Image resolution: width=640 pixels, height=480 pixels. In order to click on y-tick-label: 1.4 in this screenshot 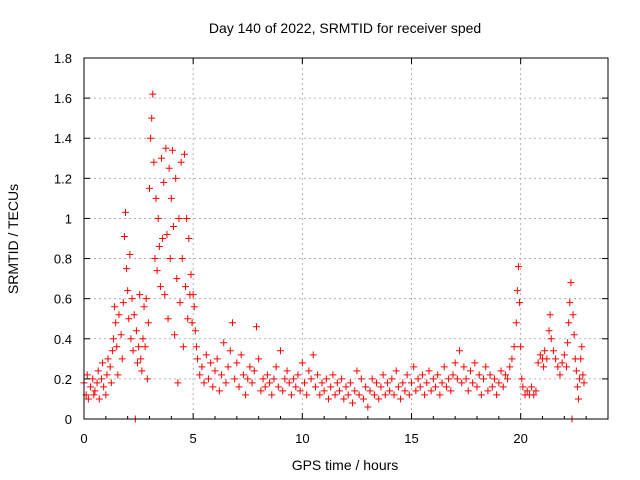, I will do `click(63, 138)`.